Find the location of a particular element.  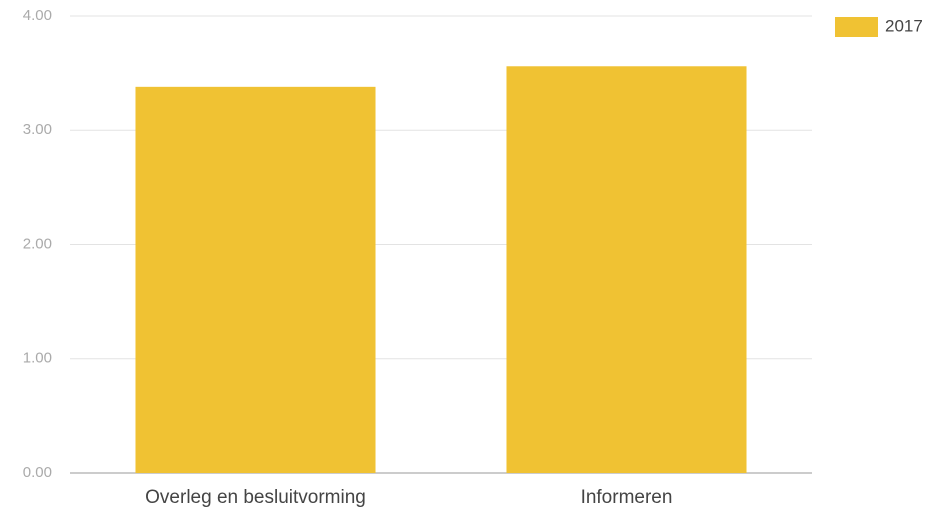

legend-label: 2017 is located at coordinates (904, 25).